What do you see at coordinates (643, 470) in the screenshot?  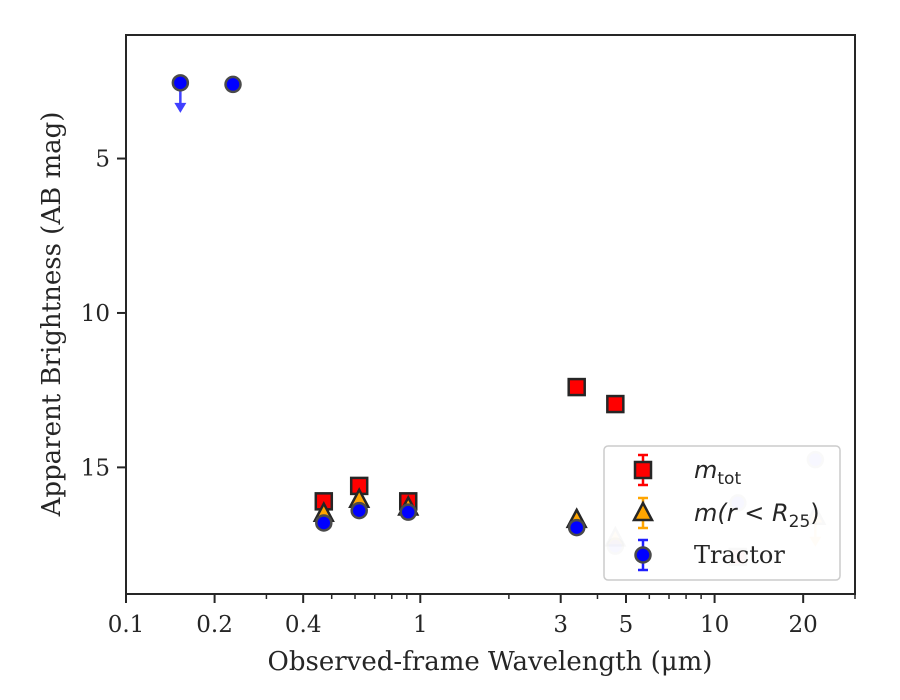 I see `legend-marker-square` at bounding box center [643, 470].